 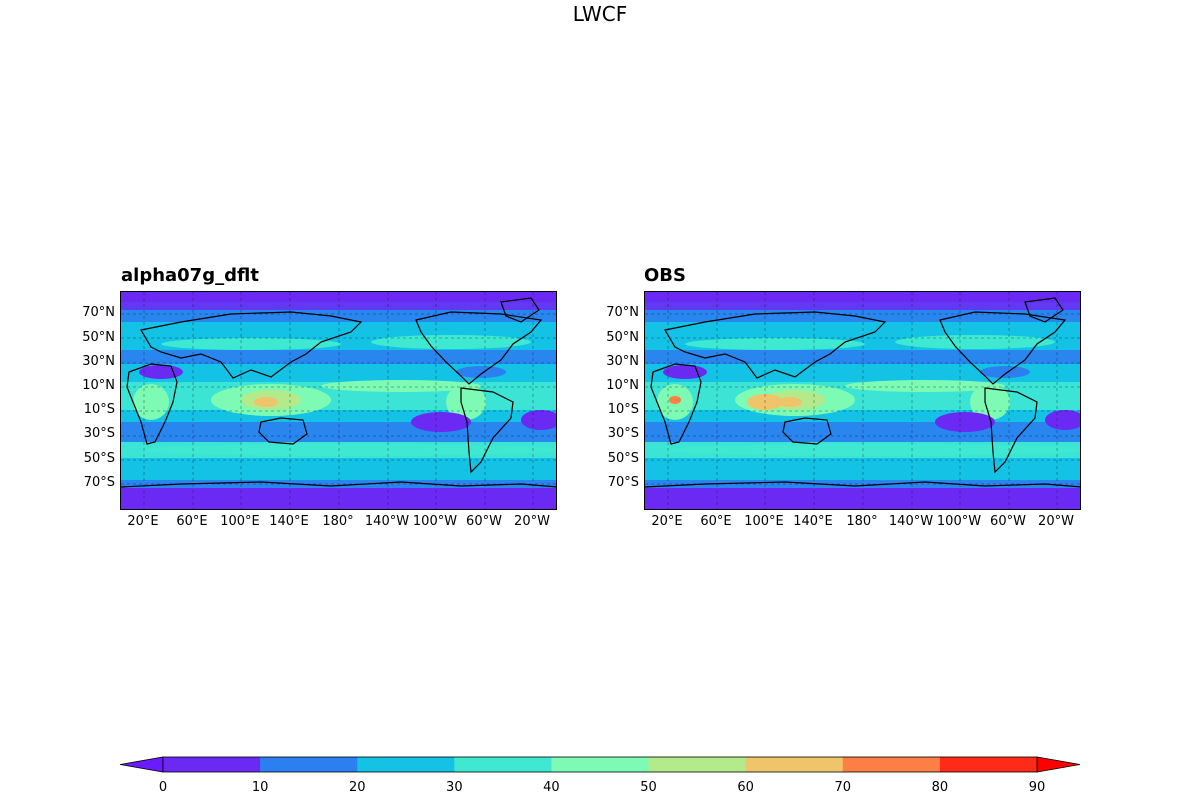 I want to click on colorbar-tick-label: 80, so click(x=940, y=787).